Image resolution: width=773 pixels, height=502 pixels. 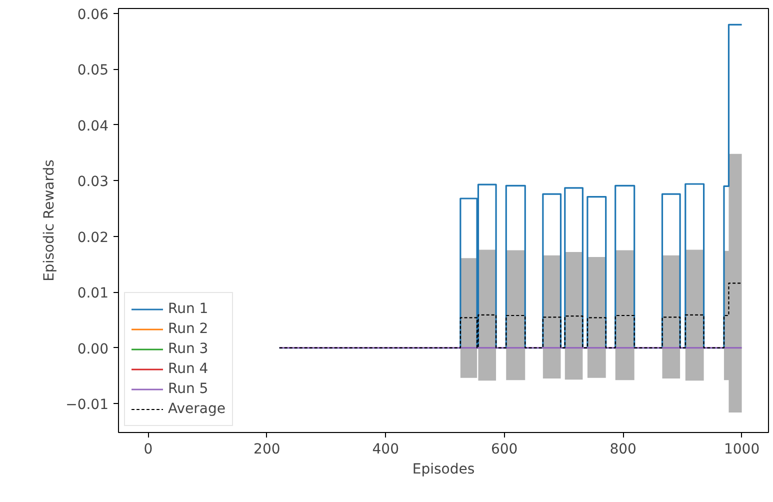 I want to click on legend-label: Run 3, so click(x=188, y=349).